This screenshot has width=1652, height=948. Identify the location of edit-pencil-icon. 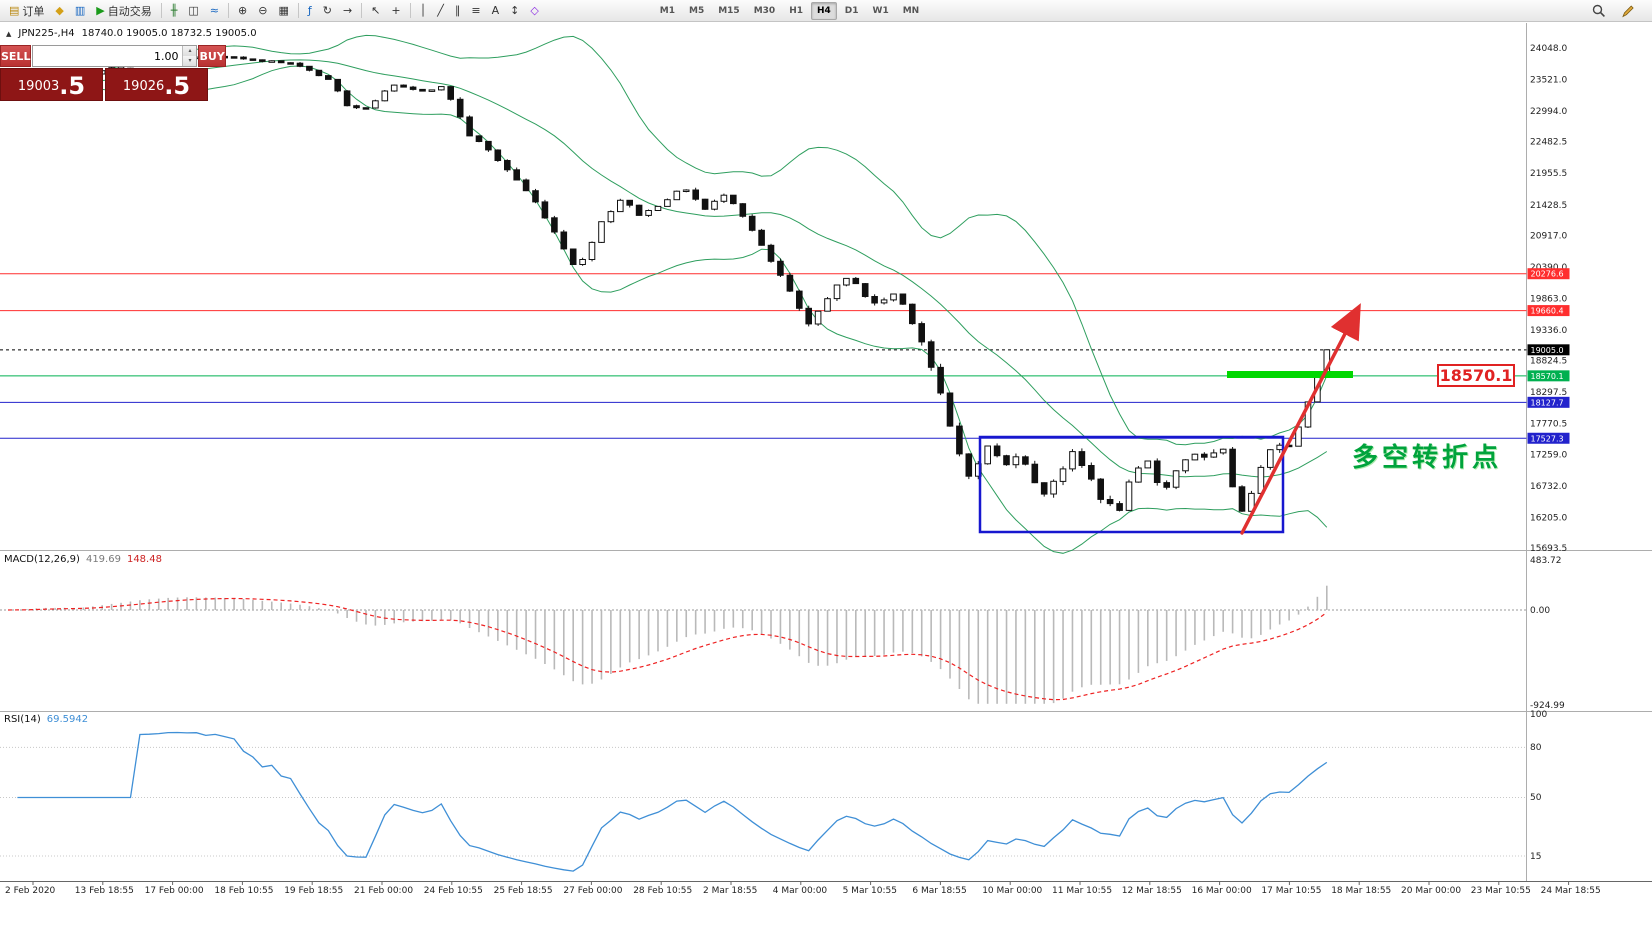
(1628, 11).